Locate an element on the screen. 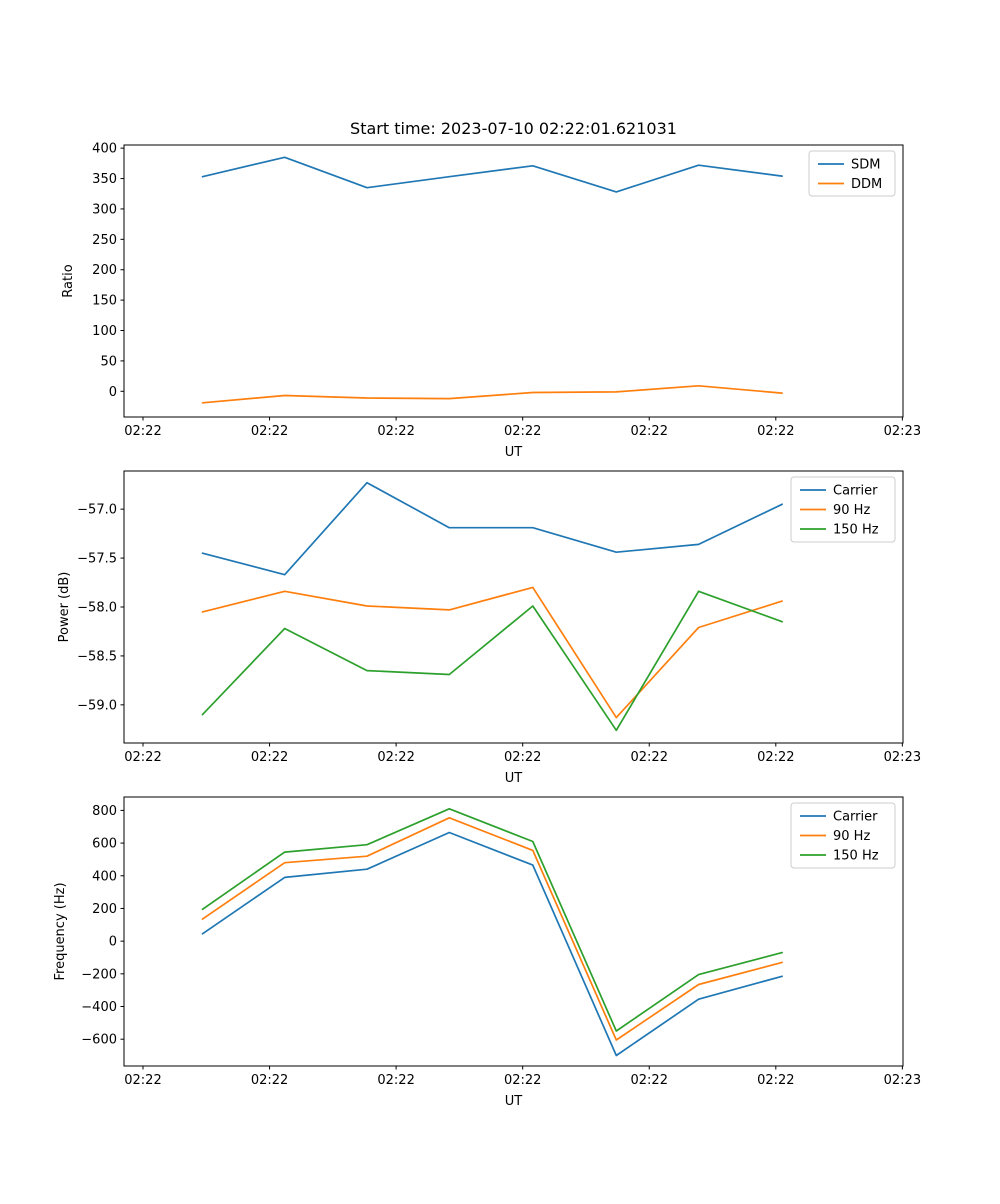 The height and width of the screenshot is (1204, 1000). y-tick-label: −58.5 is located at coordinates (97, 656).